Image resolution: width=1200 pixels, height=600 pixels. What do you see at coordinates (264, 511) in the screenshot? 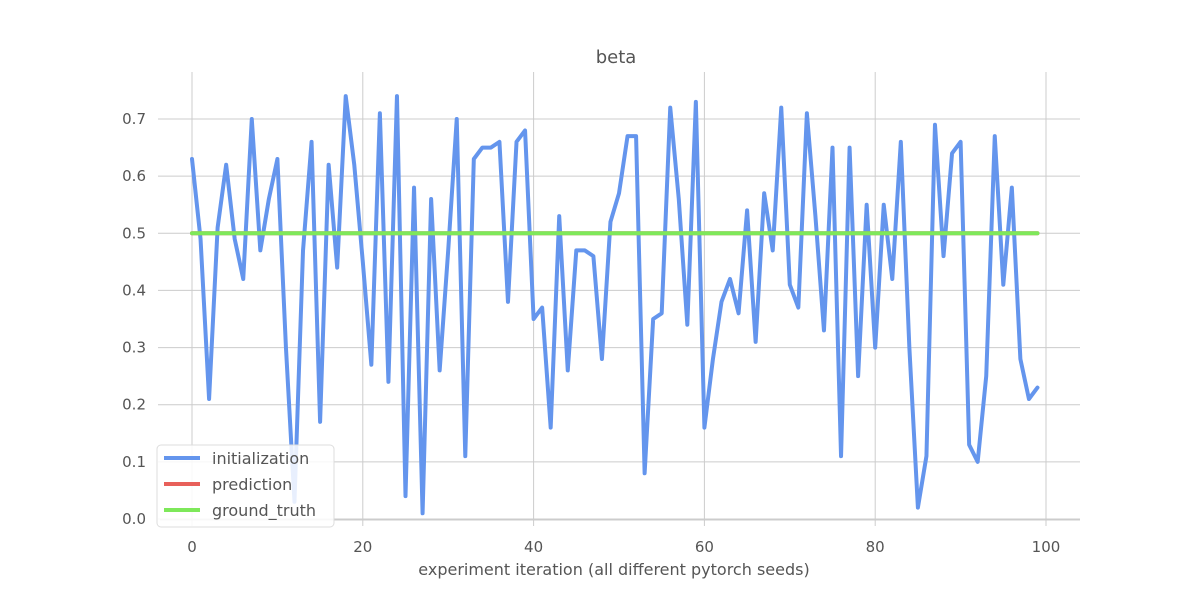
I see `legend-label-ground-truth: ground_truth` at bounding box center [264, 511].